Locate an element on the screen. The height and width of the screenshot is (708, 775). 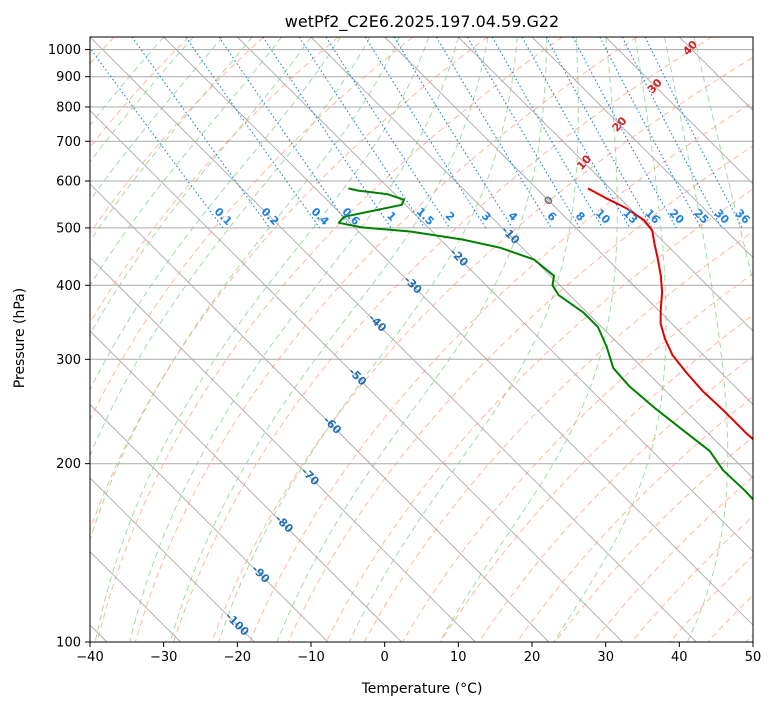
y-tick-label: 700 is located at coordinates (68, 142).